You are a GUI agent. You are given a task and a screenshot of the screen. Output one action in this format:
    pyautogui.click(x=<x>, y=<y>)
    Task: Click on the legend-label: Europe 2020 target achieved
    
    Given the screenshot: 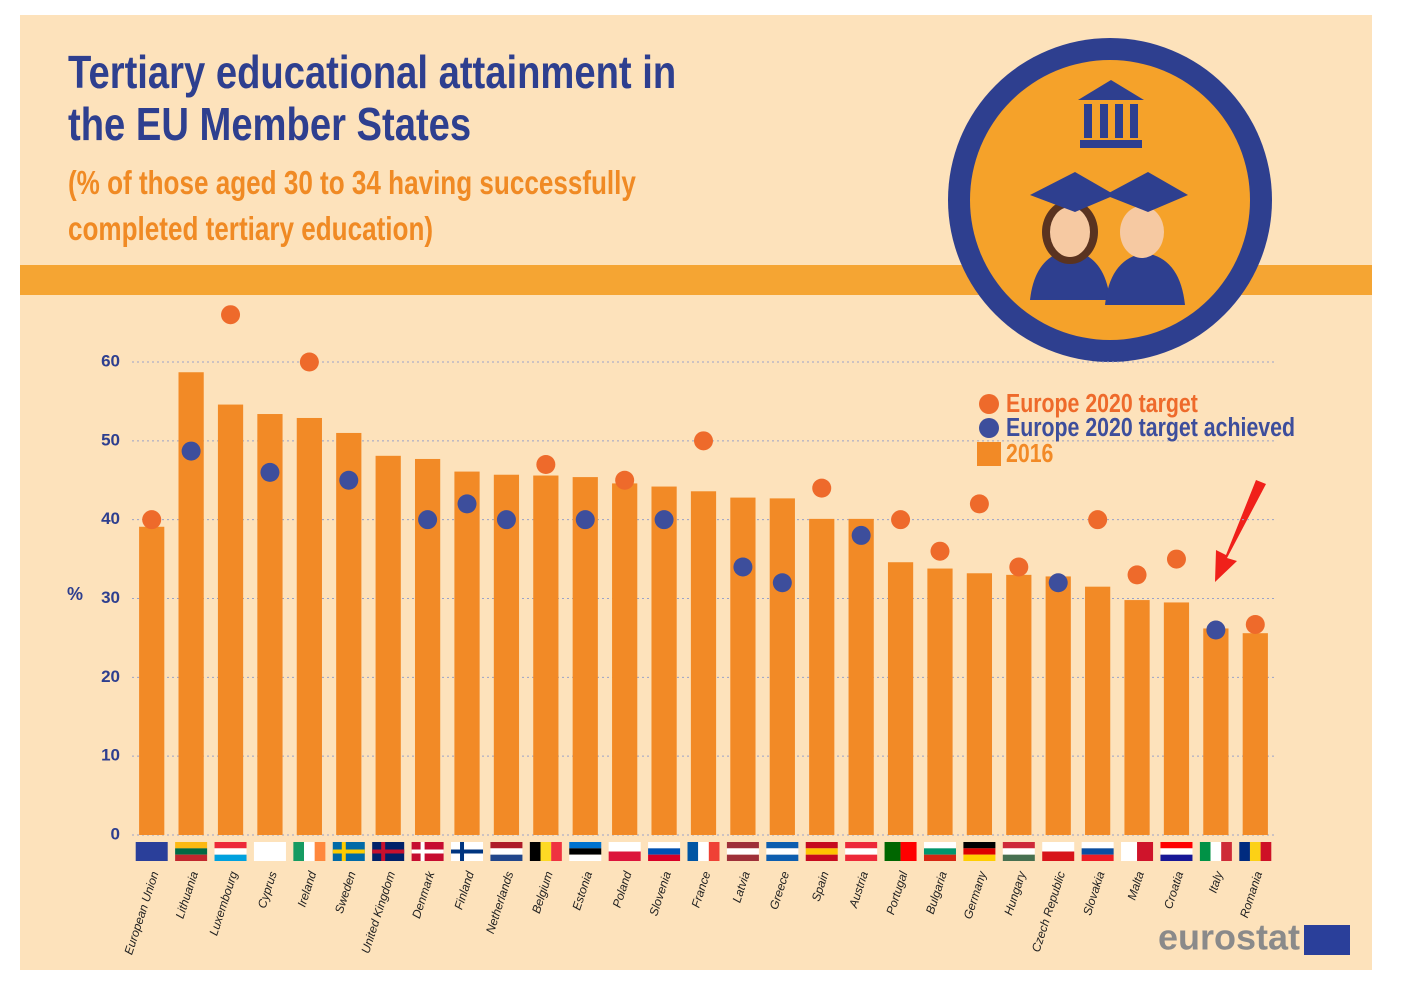 What is the action you would take?
    pyautogui.click(x=1150, y=428)
    